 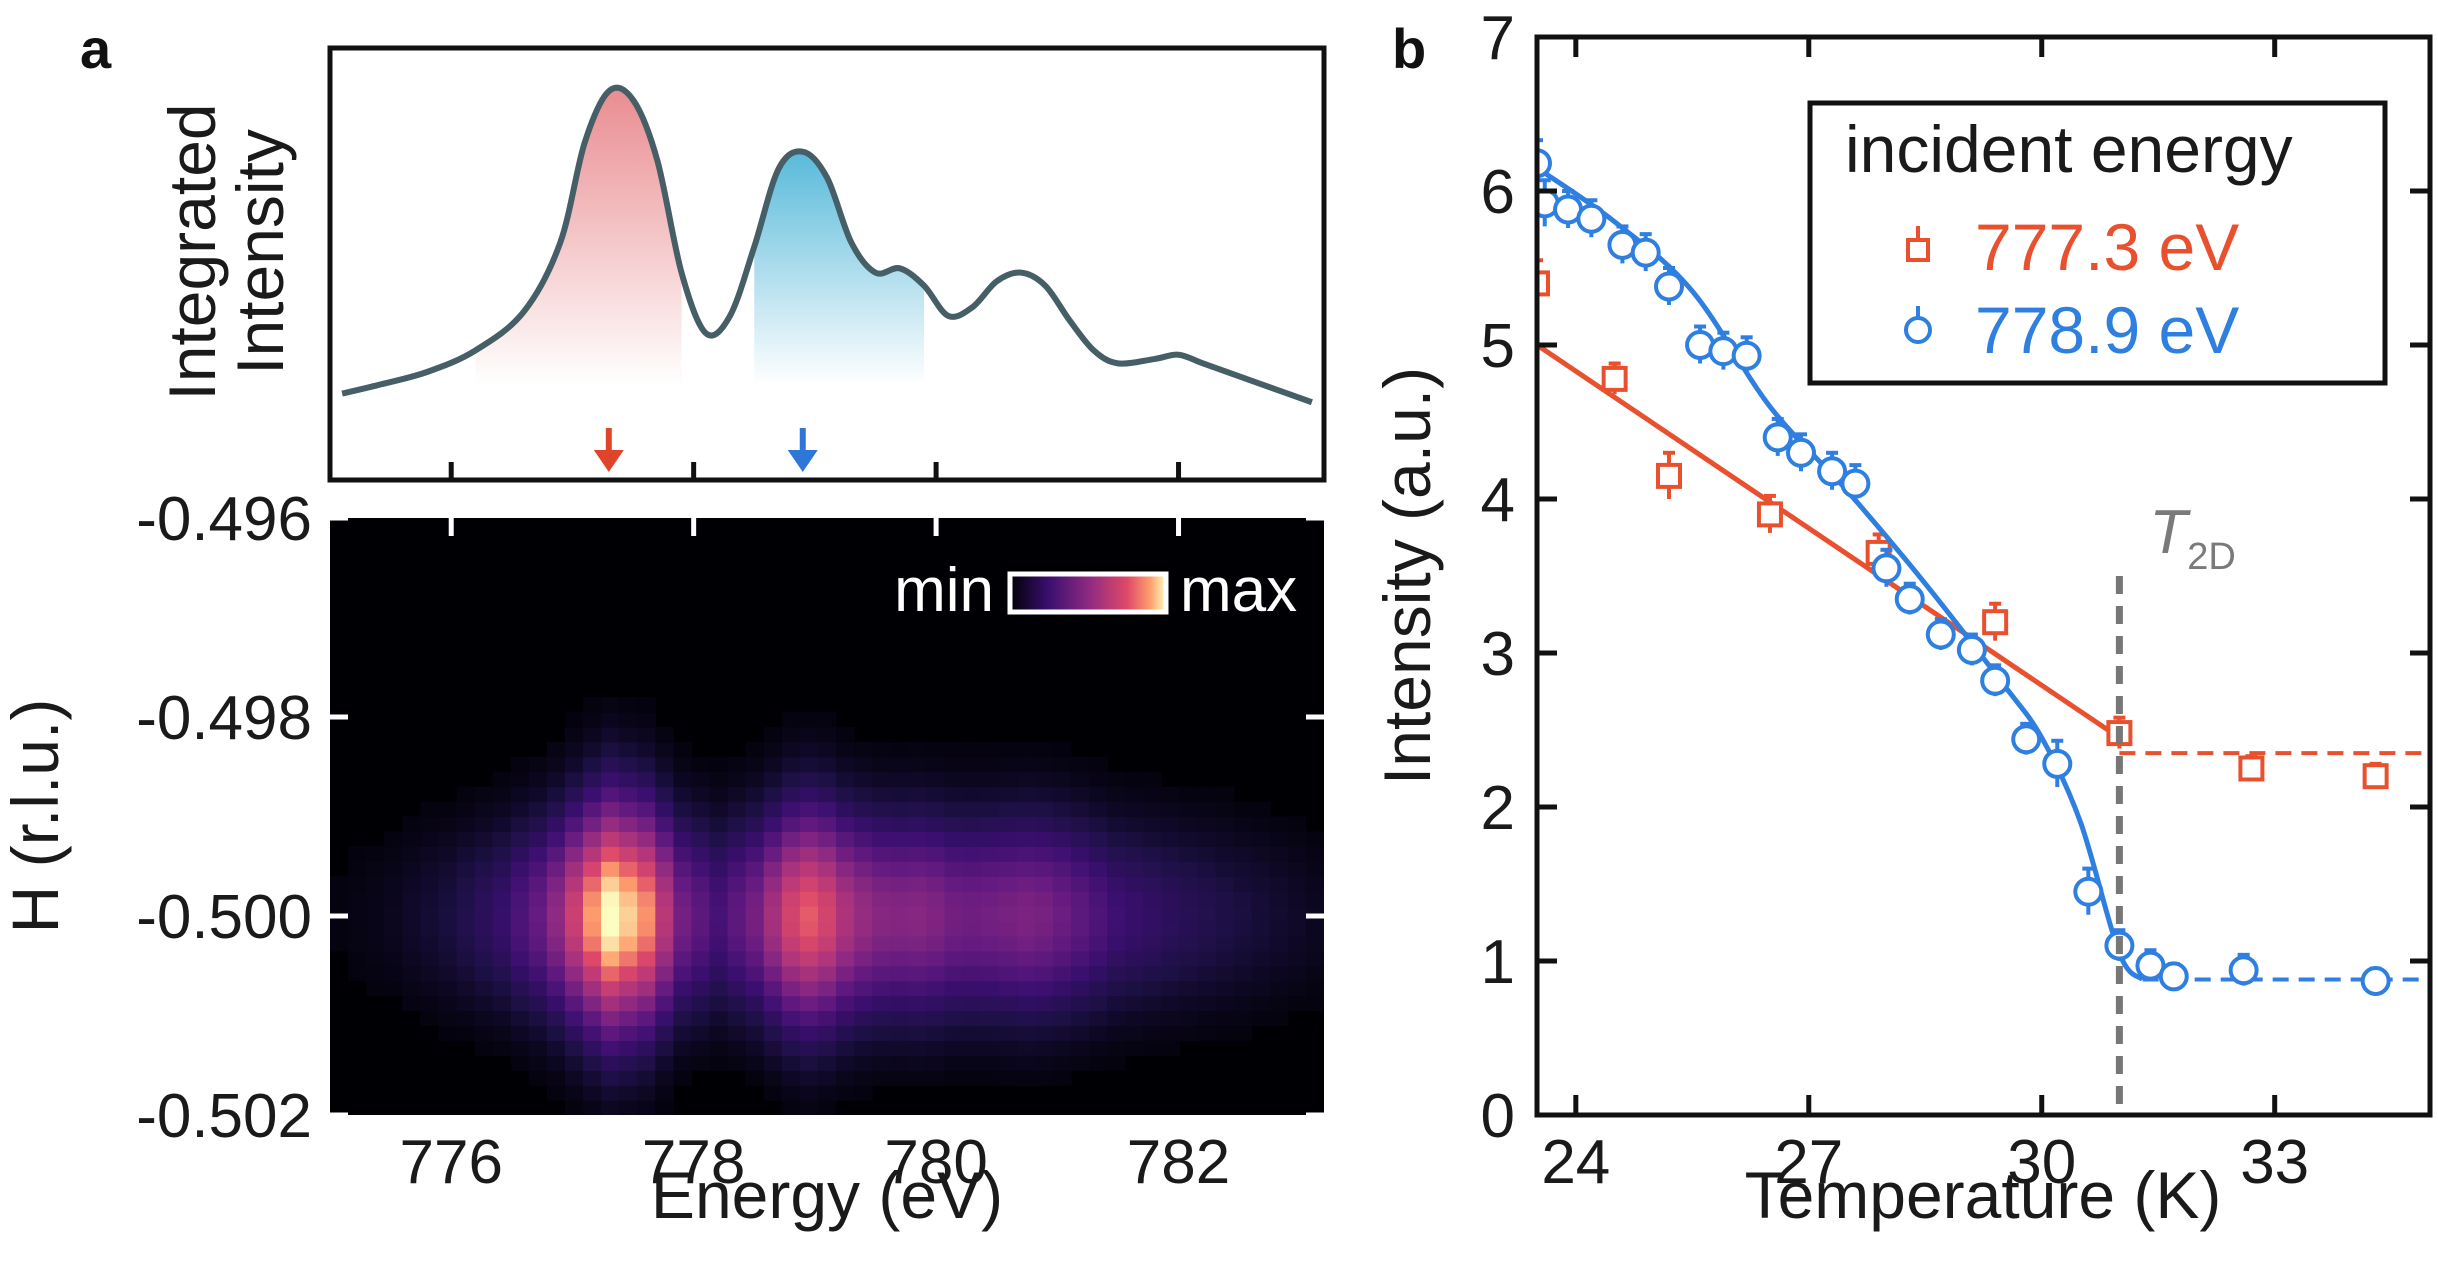 I want to click on b-xtick-label: 30, so click(x=2041, y=1162).